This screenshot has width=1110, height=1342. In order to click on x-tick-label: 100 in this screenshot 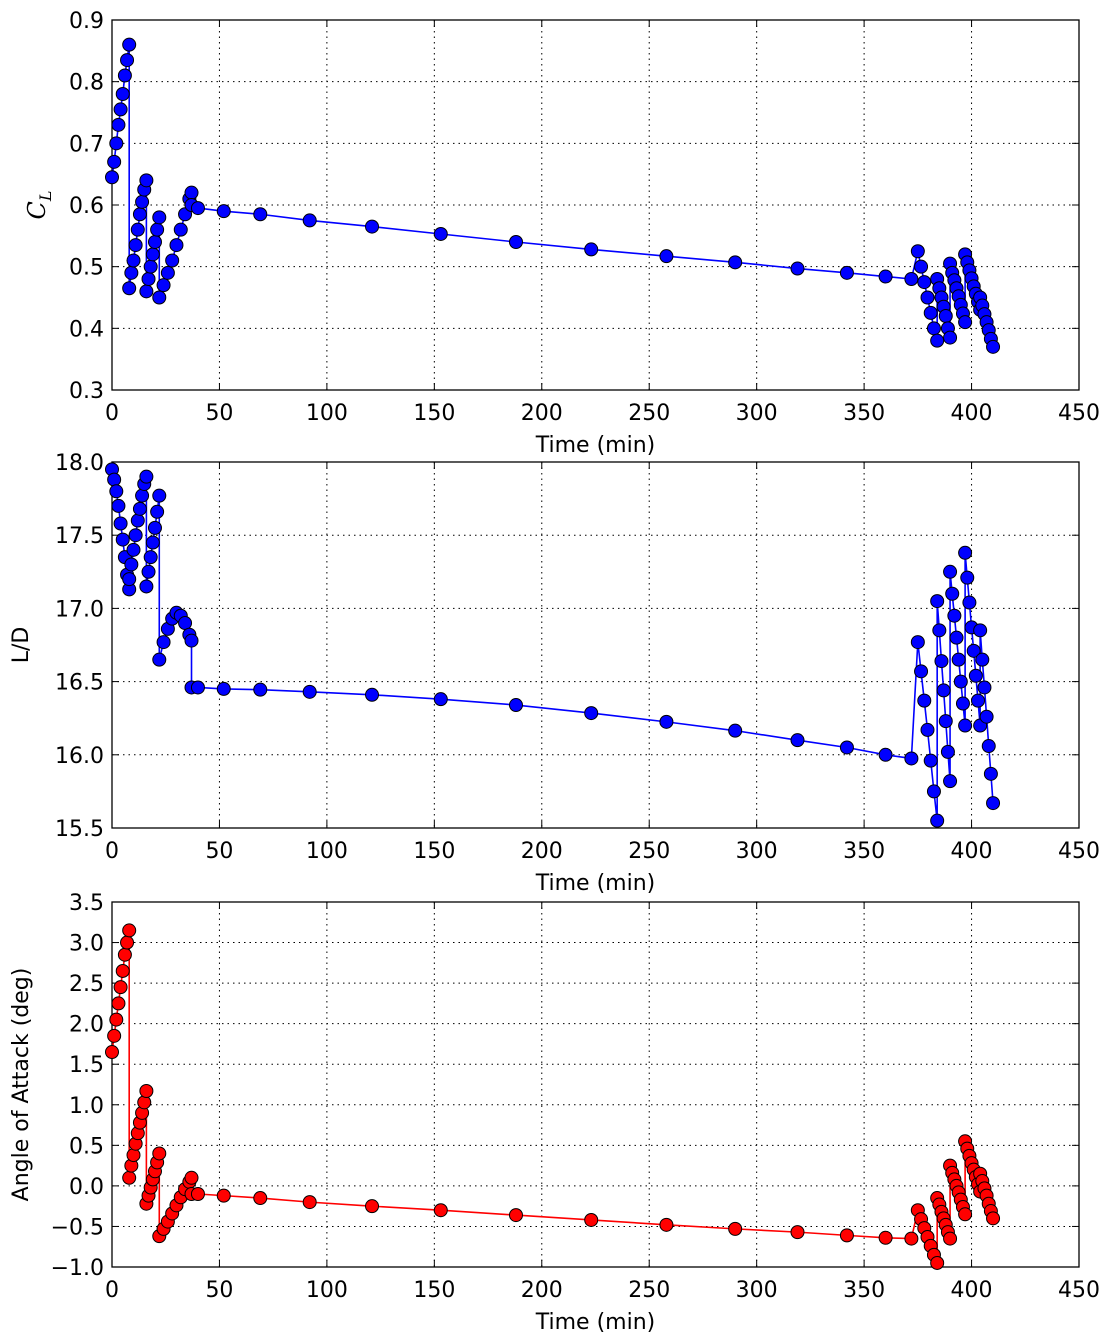, I will do `click(327, 1290)`.